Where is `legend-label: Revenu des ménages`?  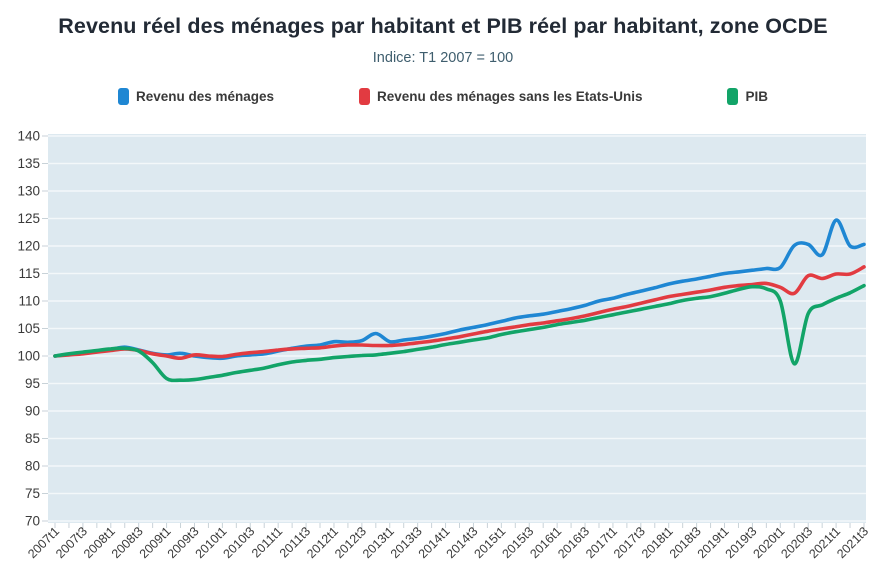 legend-label: Revenu des ménages is located at coordinates (205, 96).